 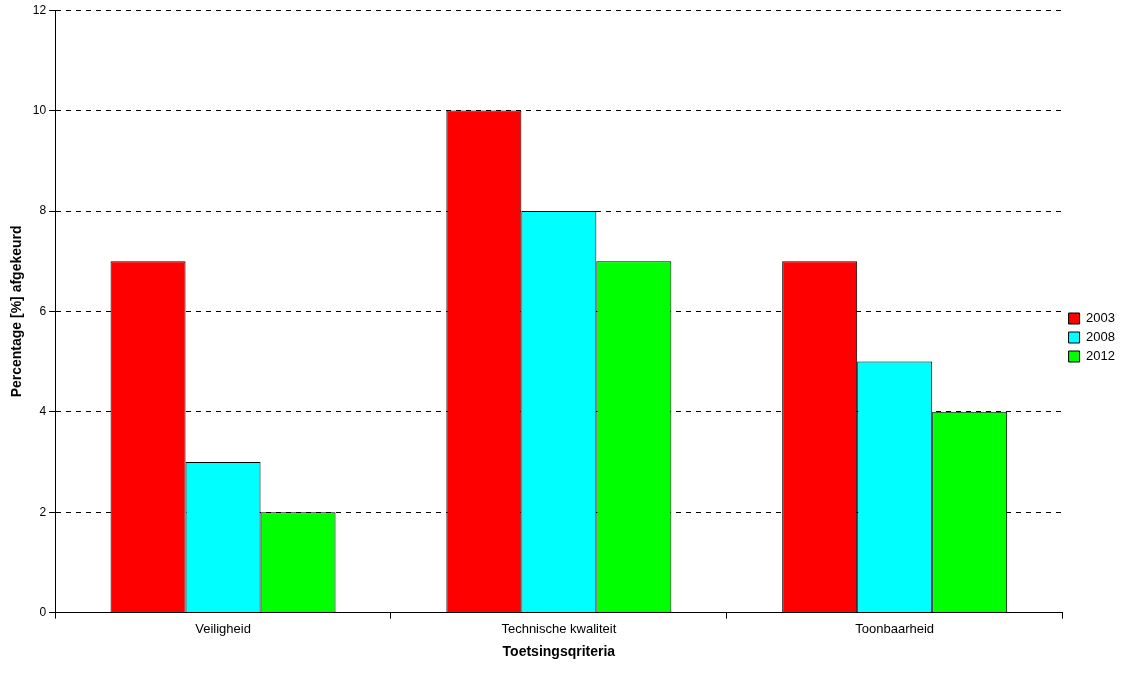 What do you see at coordinates (39, 9) in the screenshot?
I see `y-tick-label: 12` at bounding box center [39, 9].